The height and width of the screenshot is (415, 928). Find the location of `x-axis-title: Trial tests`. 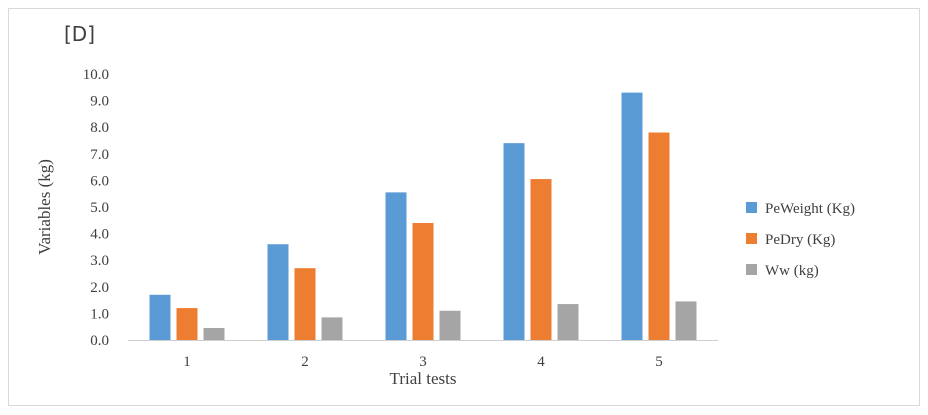

x-axis-title: Trial tests is located at coordinates (423, 378).